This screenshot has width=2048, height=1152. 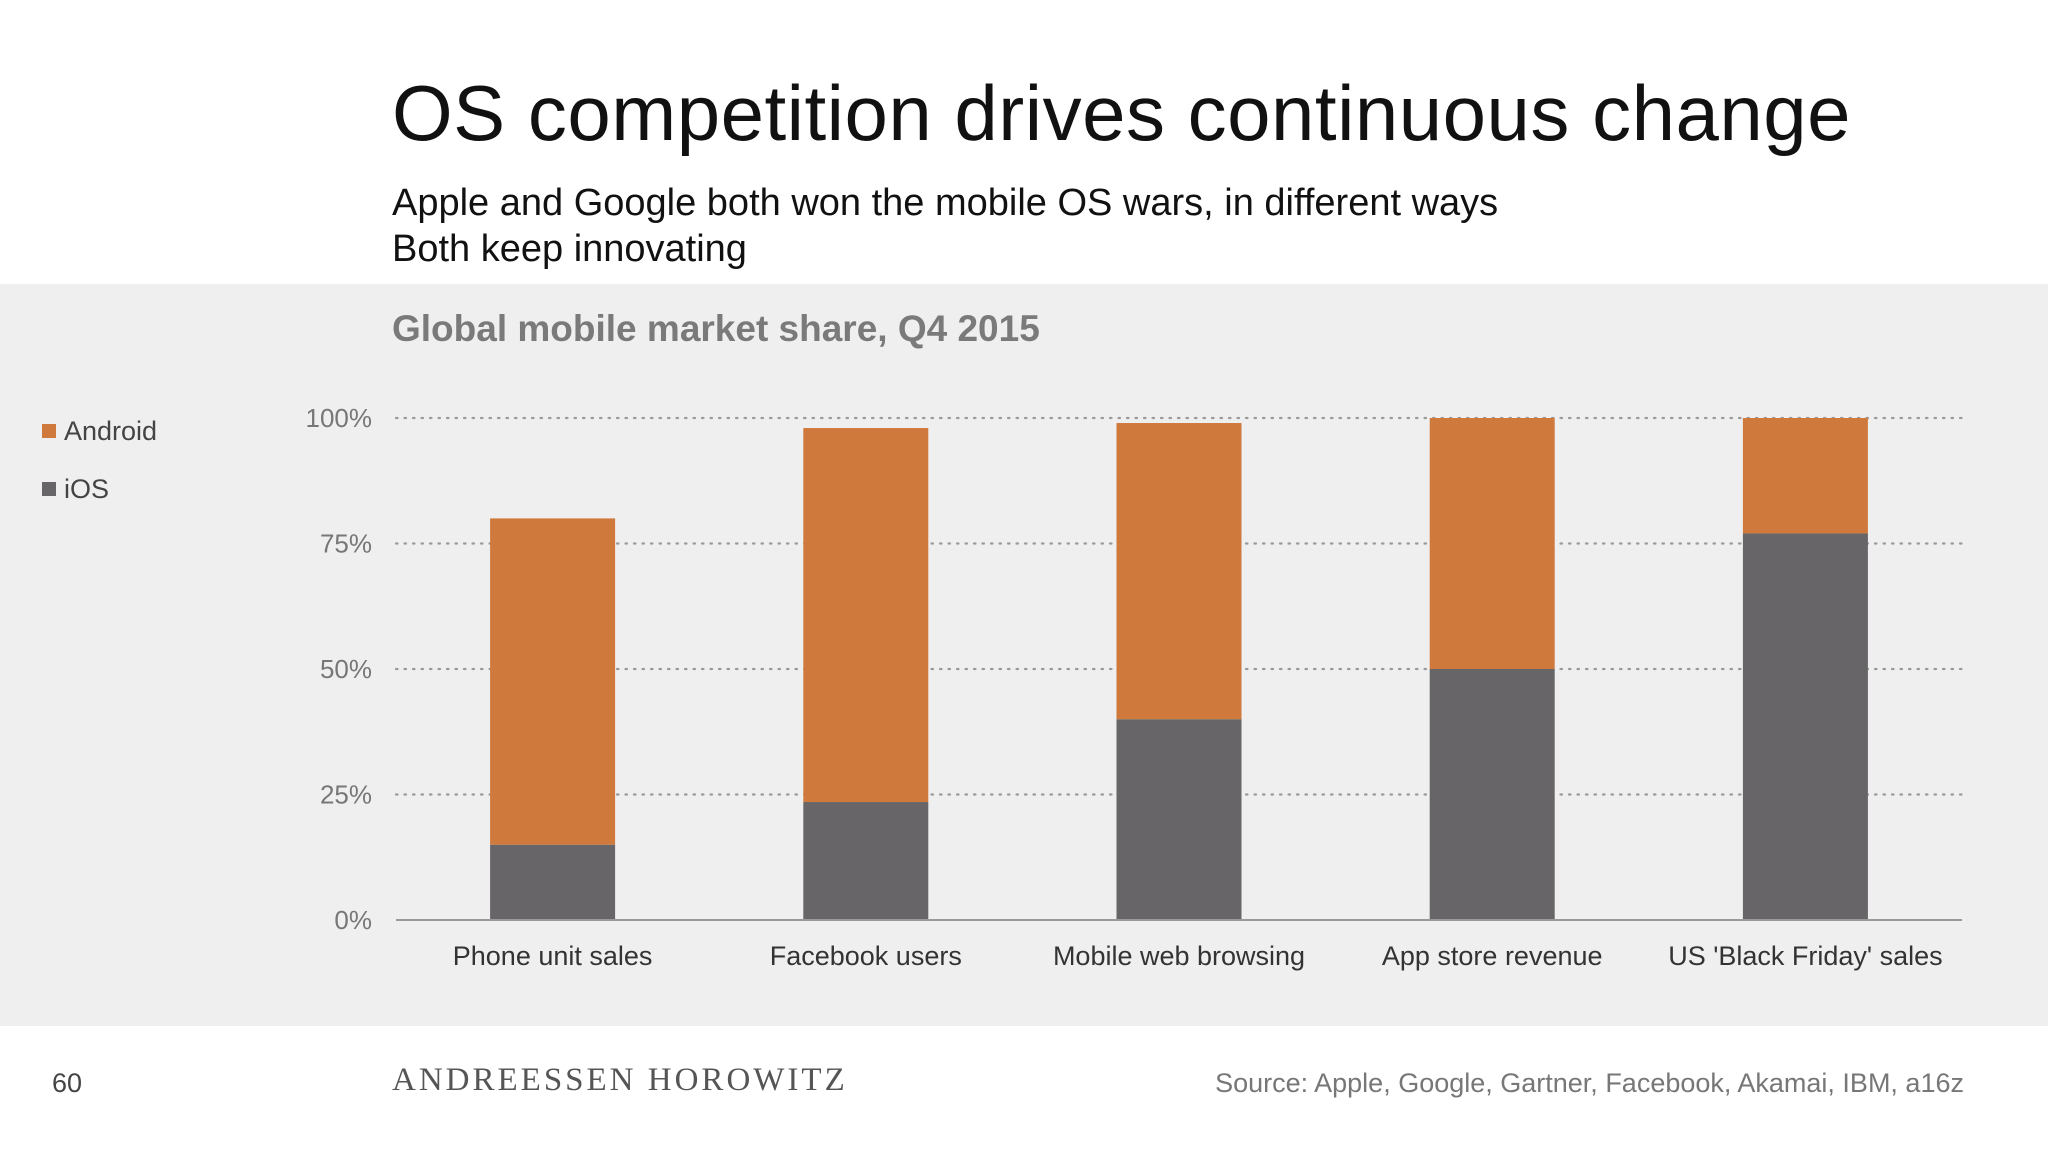 What do you see at coordinates (1805, 956) in the screenshot?
I see `x-tick-label-4: US 'Black Friday' sales` at bounding box center [1805, 956].